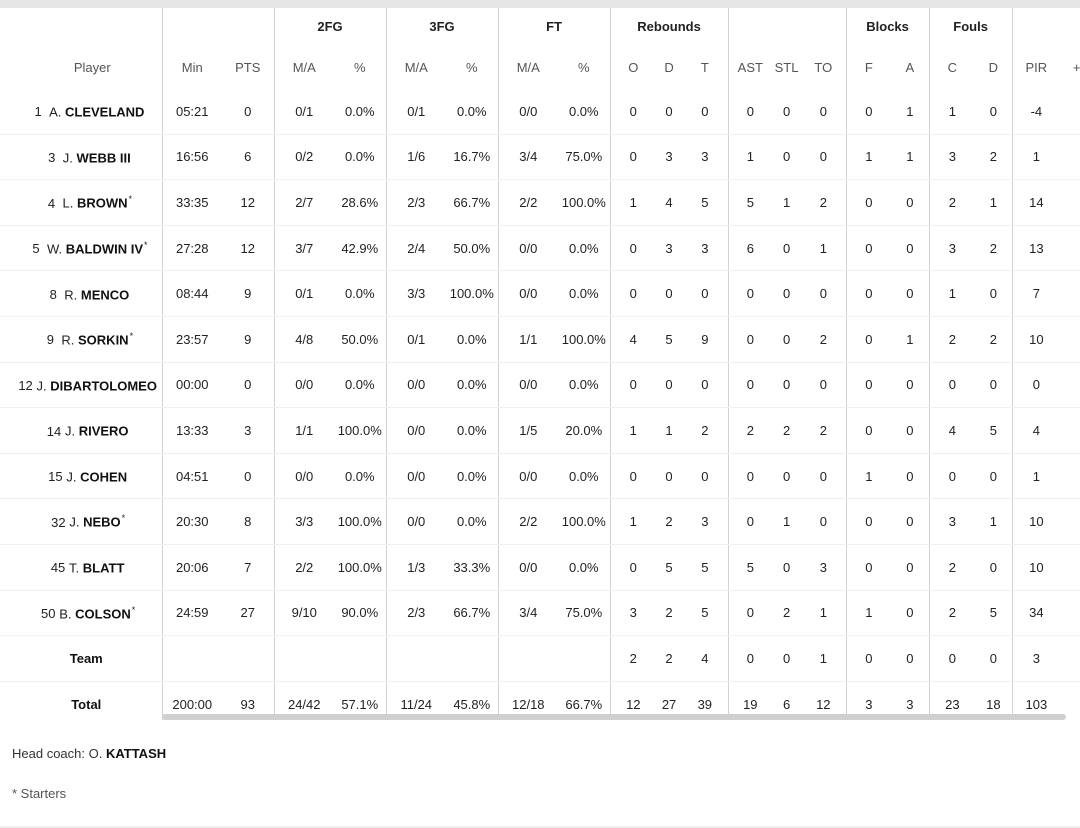 The width and height of the screenshot is (1080, 828). I want to click on cell-to: 12, so click(824, 700).